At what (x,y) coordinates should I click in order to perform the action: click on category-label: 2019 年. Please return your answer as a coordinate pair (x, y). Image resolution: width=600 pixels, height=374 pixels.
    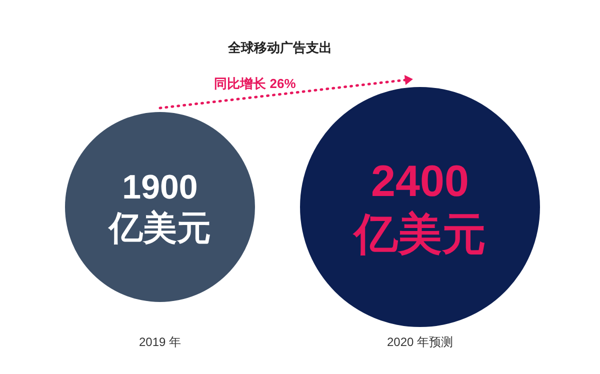
    Looking at the image, I should click on (160, 342).